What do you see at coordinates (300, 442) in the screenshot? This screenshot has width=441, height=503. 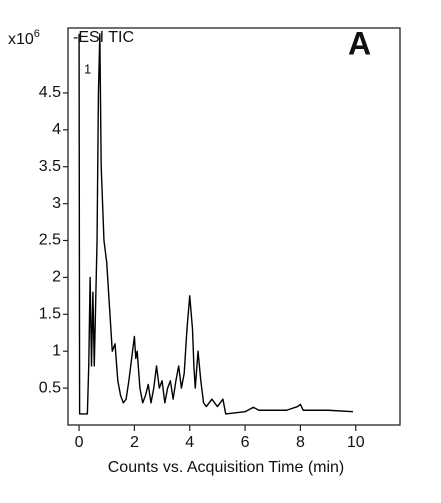 I see `x-tick-label: 8` at bounding box center [300, 442].